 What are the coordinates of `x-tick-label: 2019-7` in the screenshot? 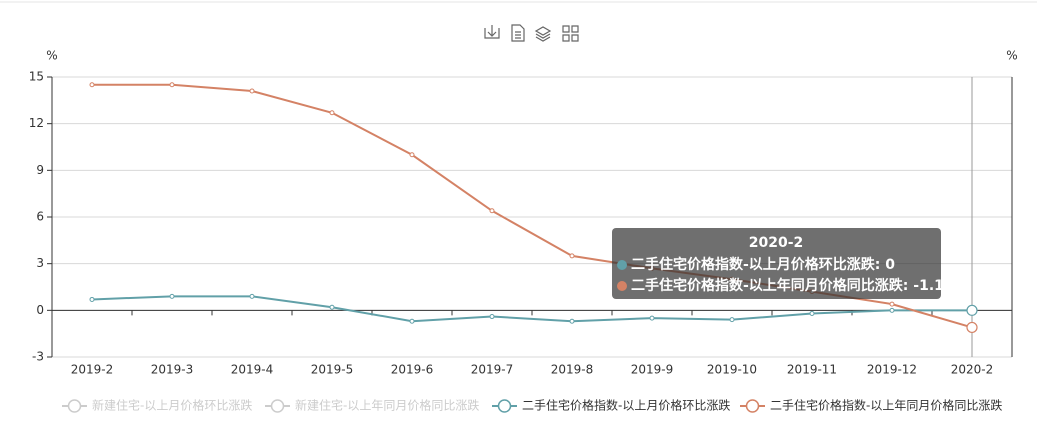 It's located at (492, 370).